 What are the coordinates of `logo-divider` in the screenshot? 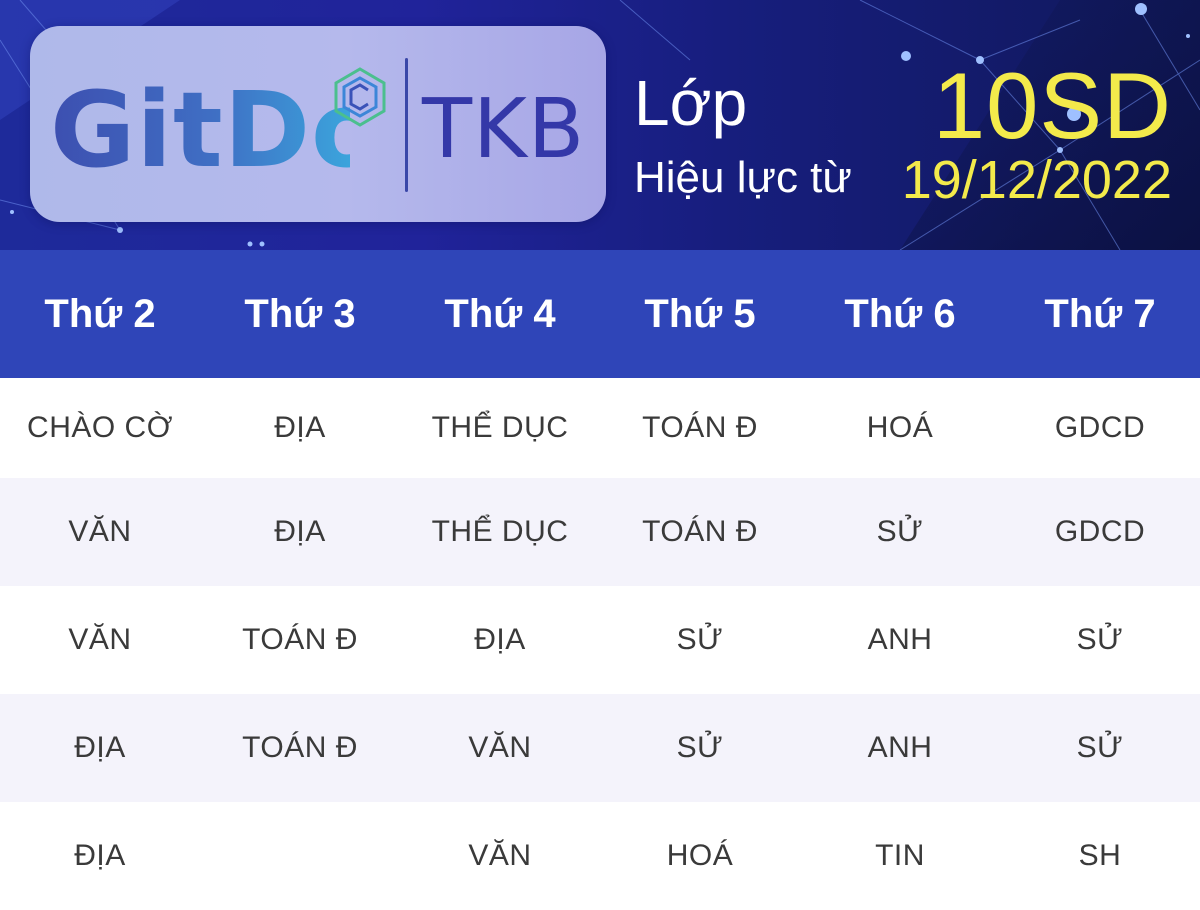 It's located at (406, 125).